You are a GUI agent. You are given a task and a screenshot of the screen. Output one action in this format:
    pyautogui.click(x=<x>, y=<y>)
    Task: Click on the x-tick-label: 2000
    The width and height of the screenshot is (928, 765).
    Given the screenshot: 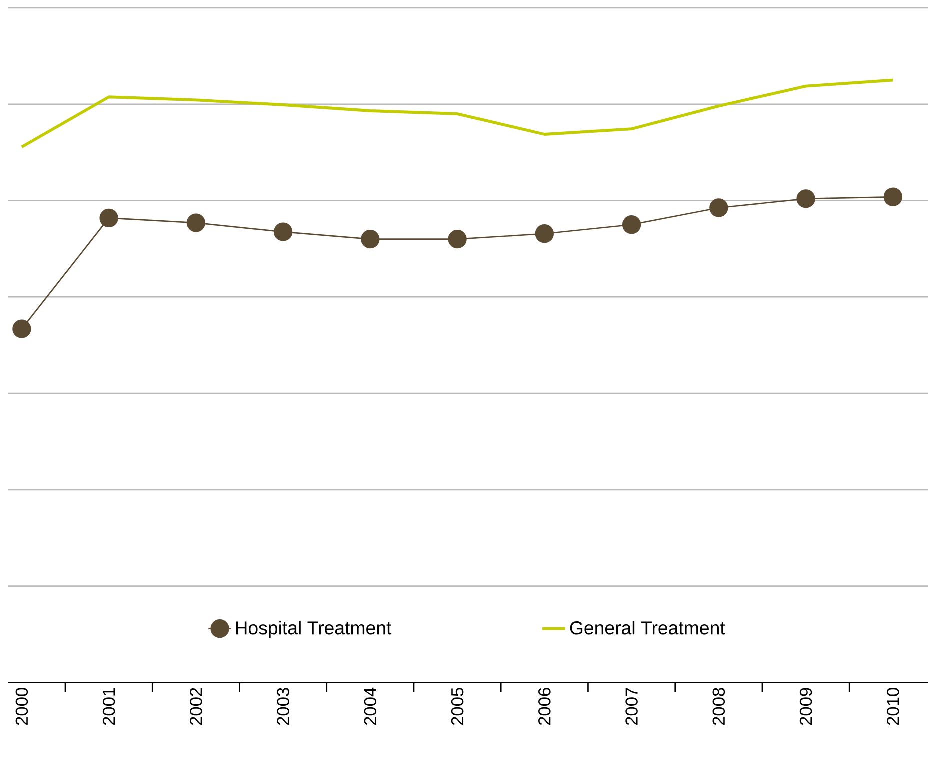 What is the action you would take?
    pyautogui.click(x=22, y=706)
    